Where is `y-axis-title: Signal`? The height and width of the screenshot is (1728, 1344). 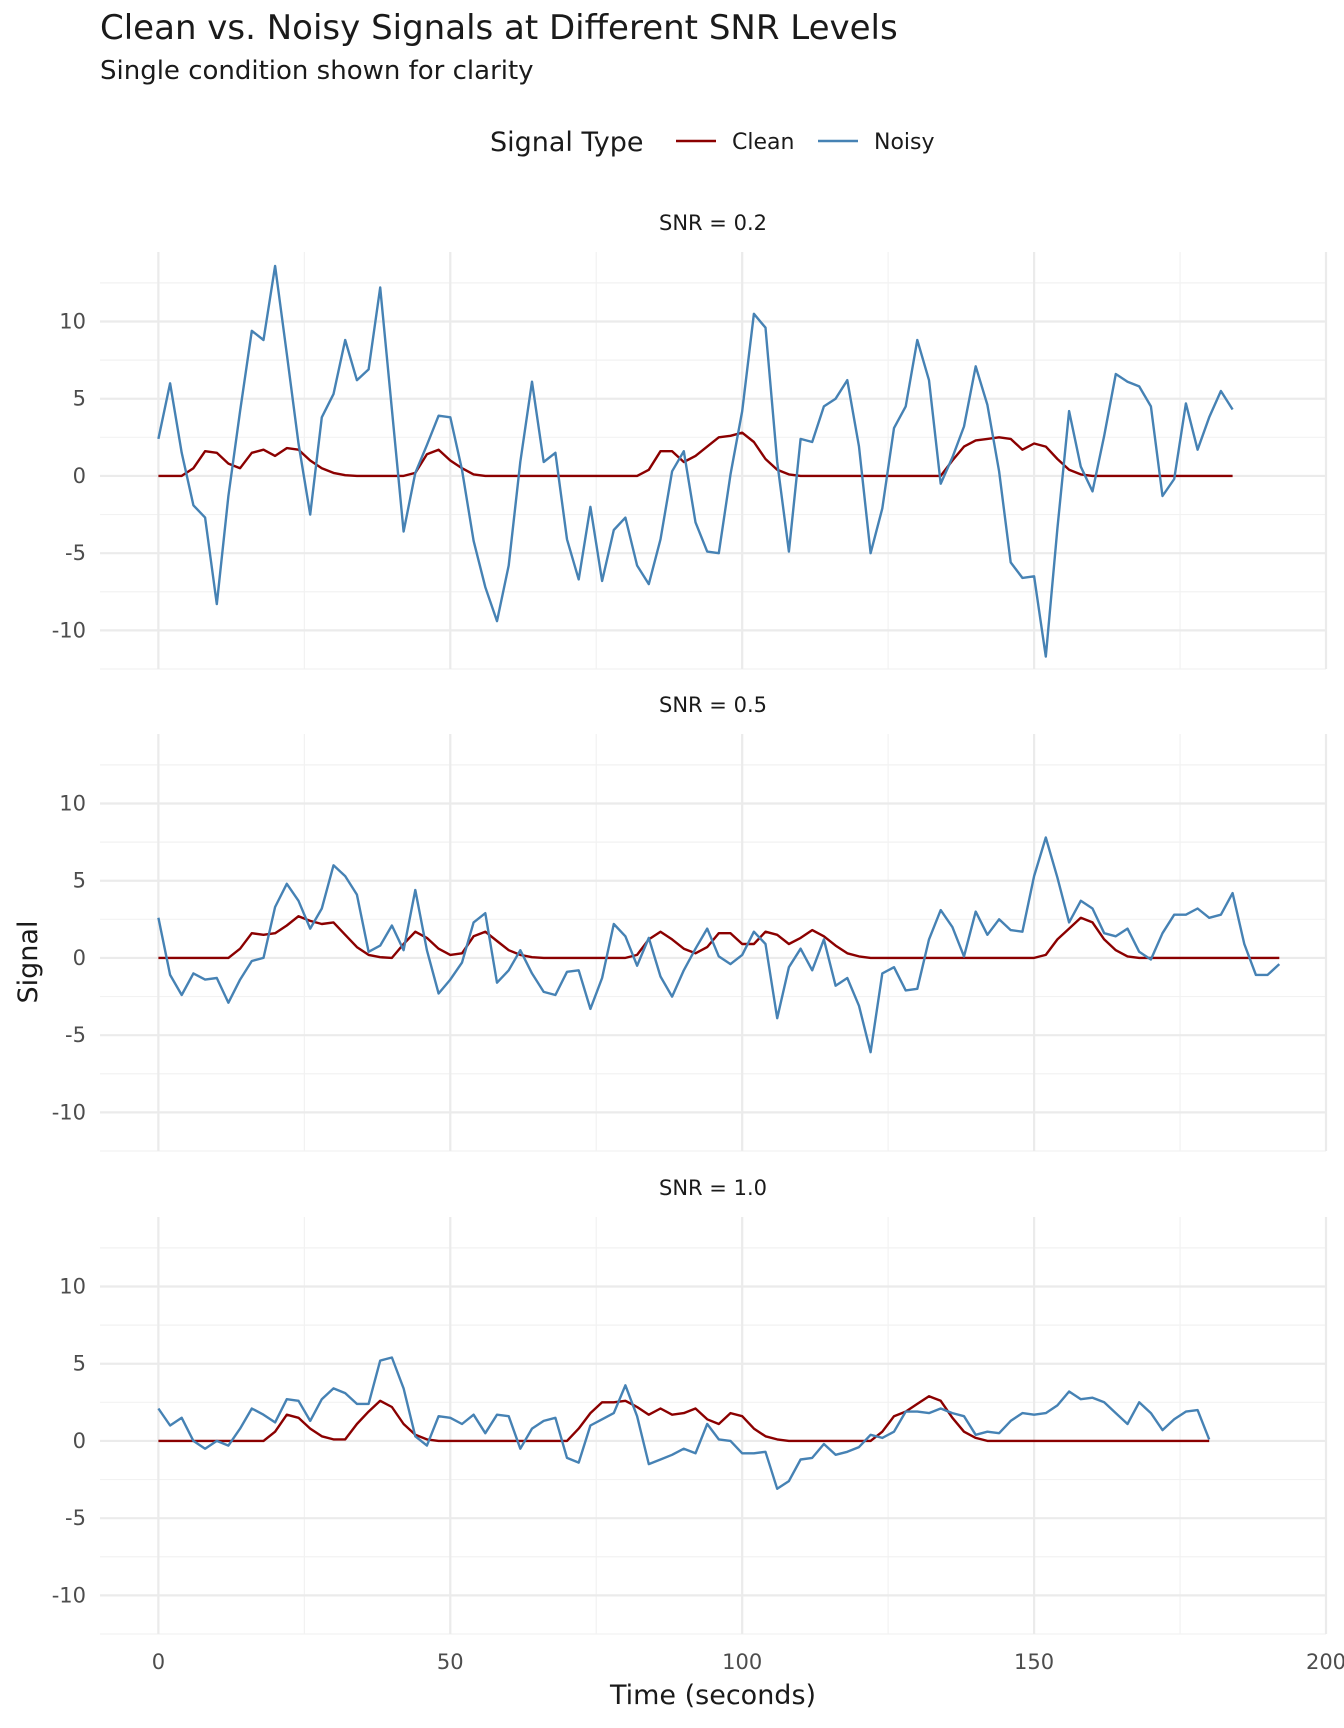
y-axis-title: Signal is located at coordinates (28, 962).